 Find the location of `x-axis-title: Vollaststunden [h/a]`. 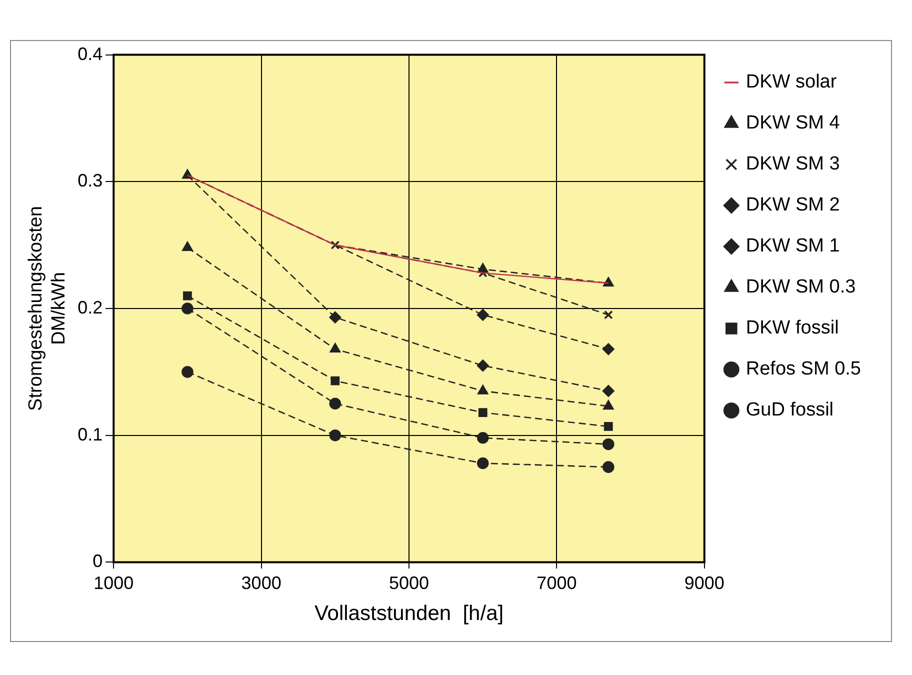

x-axis-title: Vollaststunden [h/a] is located at coordinates (409, 614).